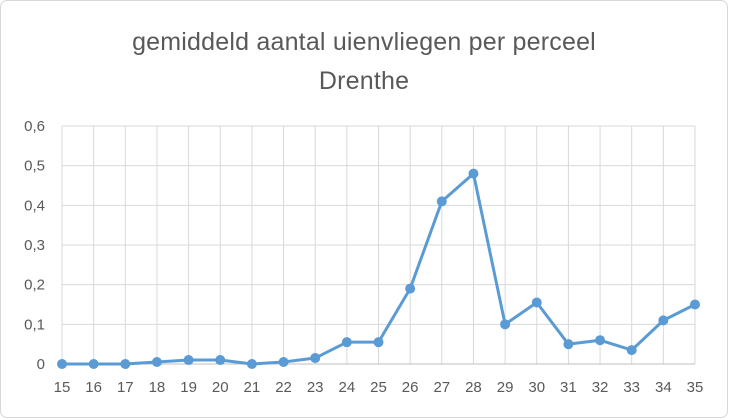  What do you see at coordinates (34, 205) in the screenshot?
I see `y-axis-tick-label: 0,4` at bounding box center [34, 205].